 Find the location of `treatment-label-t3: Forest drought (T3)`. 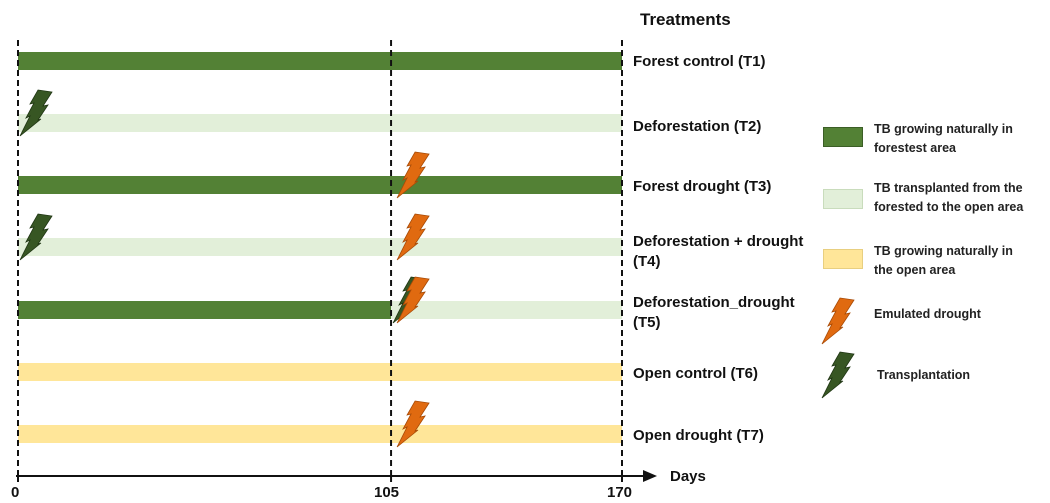

treatment-label-t3: Forest drought (T3) is located at coordinates (702, 186).